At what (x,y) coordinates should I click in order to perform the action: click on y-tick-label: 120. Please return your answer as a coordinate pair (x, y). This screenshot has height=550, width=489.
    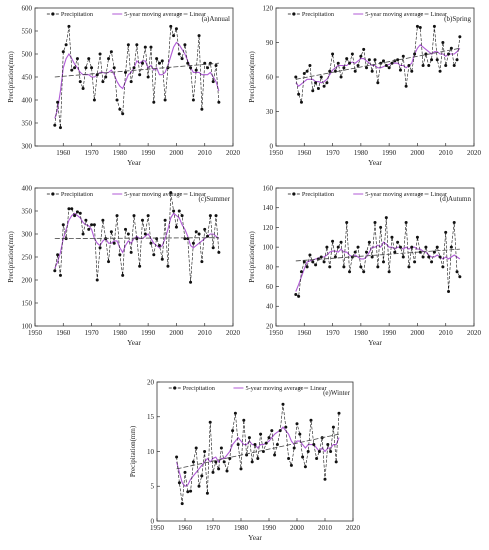
    Looking at the image, I should click on (268, 228).